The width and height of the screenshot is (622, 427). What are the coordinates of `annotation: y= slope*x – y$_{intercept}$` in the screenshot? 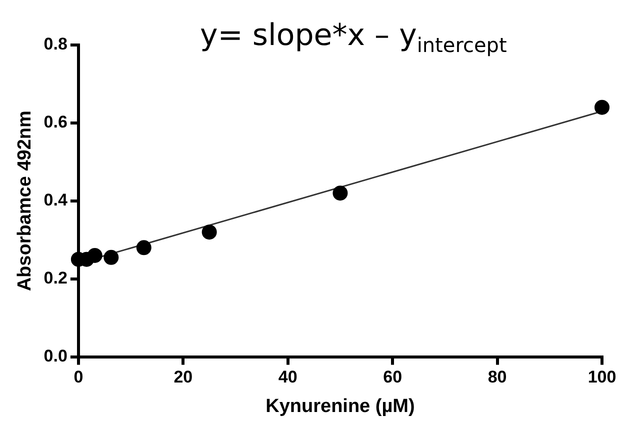 It's located at (353, 37).